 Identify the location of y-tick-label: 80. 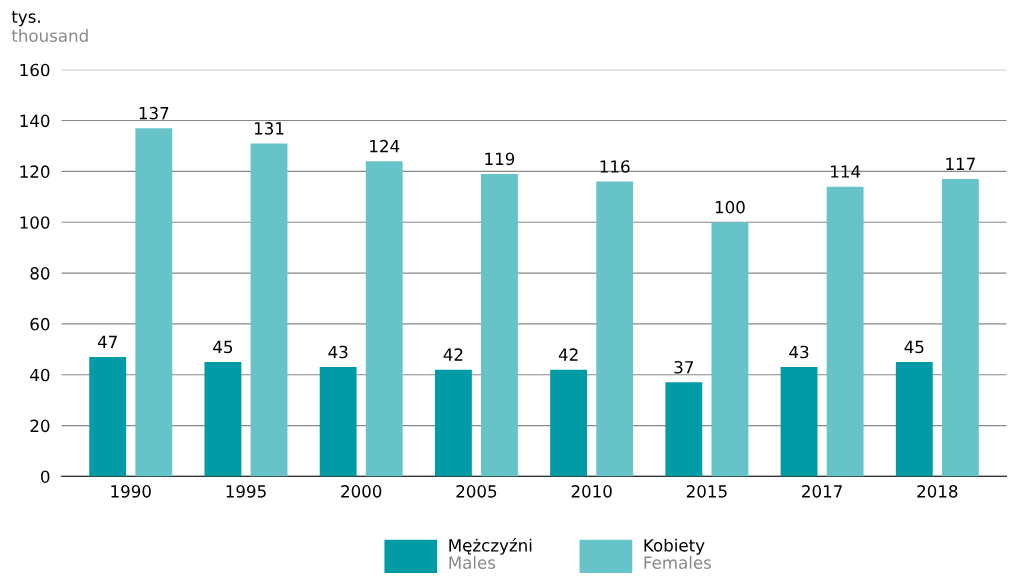
(40, 273).